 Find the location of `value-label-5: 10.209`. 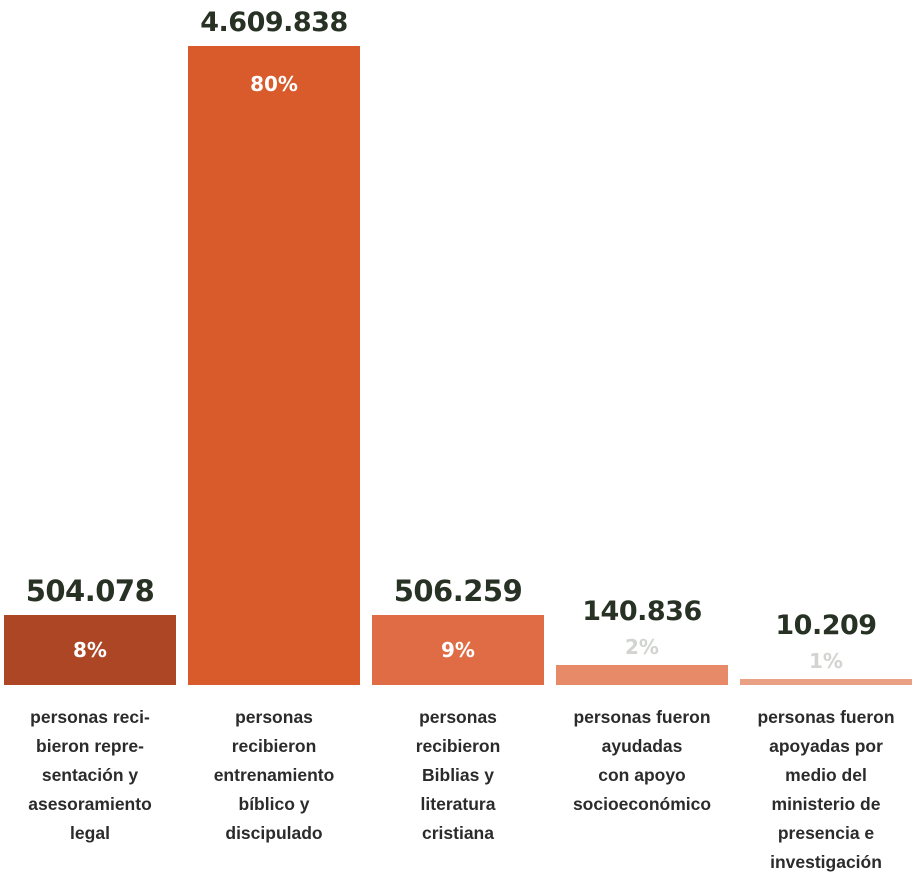

value-label-5: 10.209 is located at coordinates (826, 625).